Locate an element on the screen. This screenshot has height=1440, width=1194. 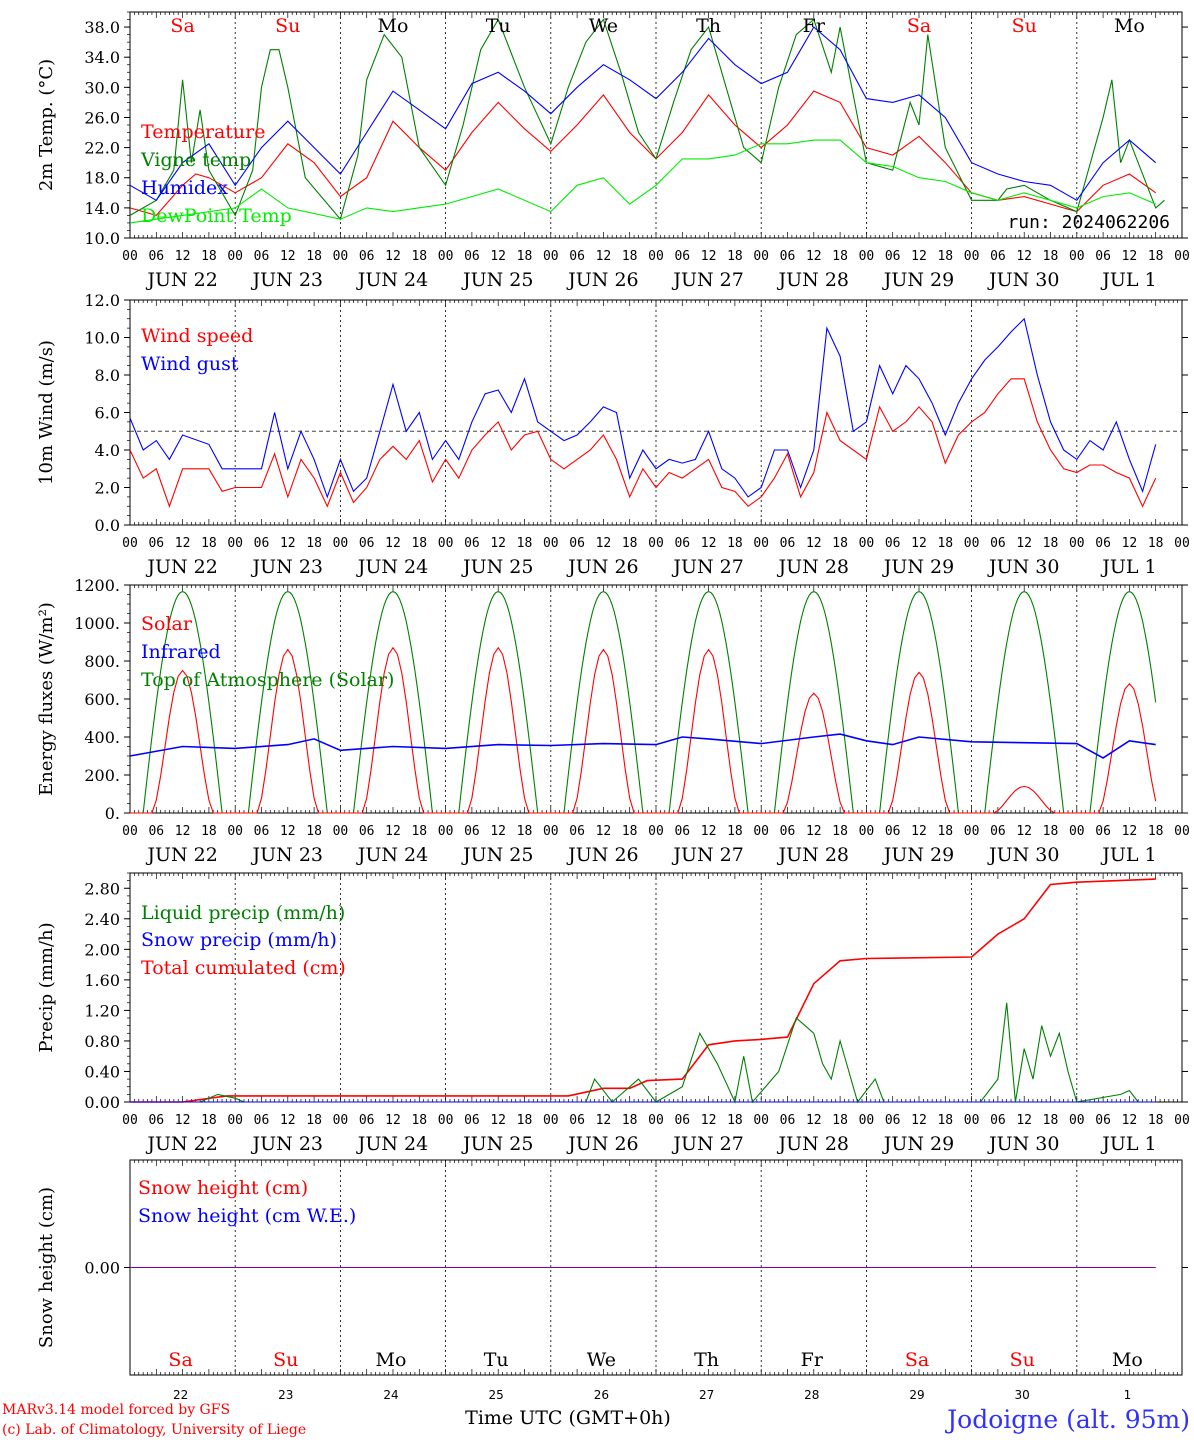
y-tick-label: 30.0 is located at coordinates (102, 87).